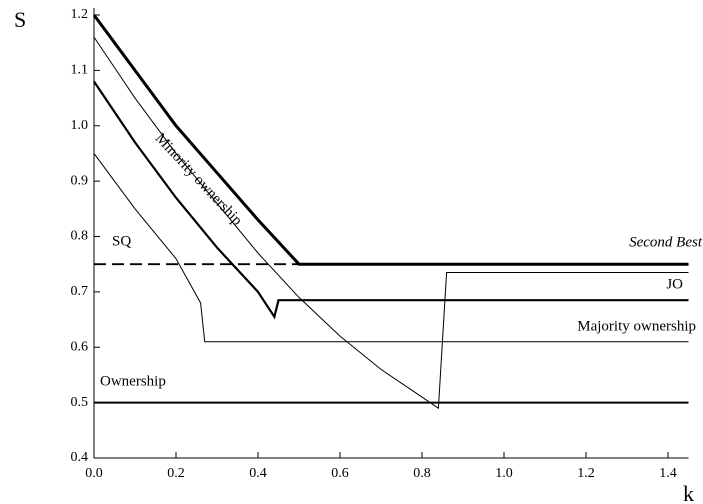  I want to click on series-label: Ownership, so click(133, 381).